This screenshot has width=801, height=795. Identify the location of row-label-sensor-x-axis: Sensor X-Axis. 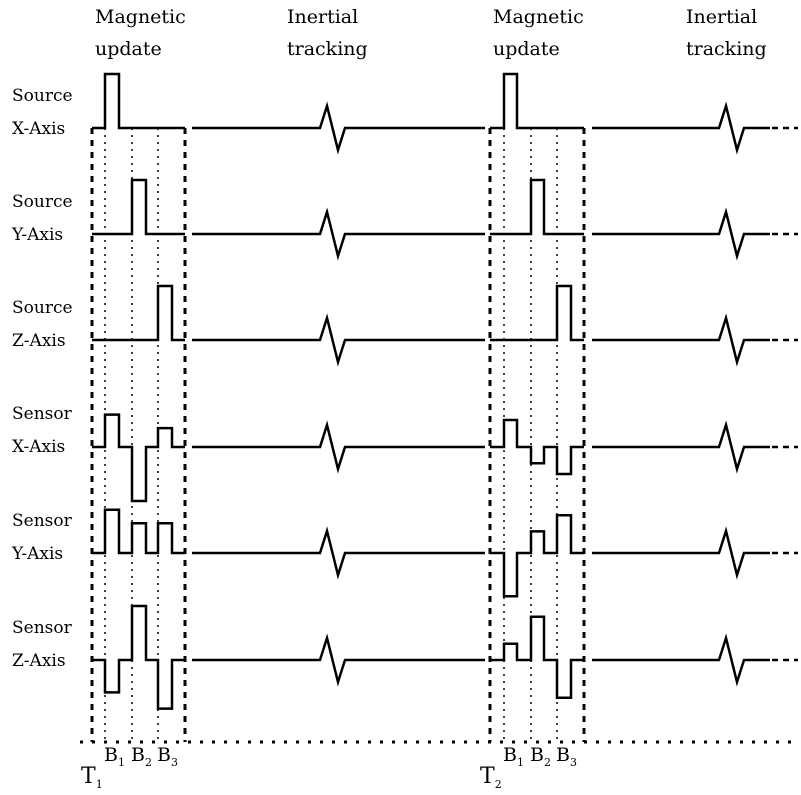
(42, 430).